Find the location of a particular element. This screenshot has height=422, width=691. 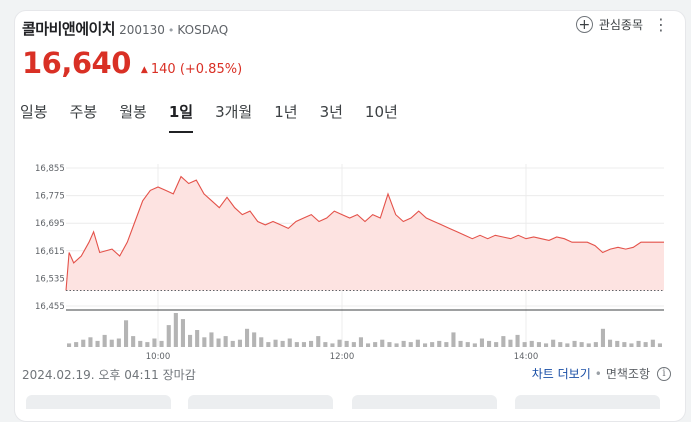

more-chart-link: 차트 더보기 is located at coordinates (561, 374).